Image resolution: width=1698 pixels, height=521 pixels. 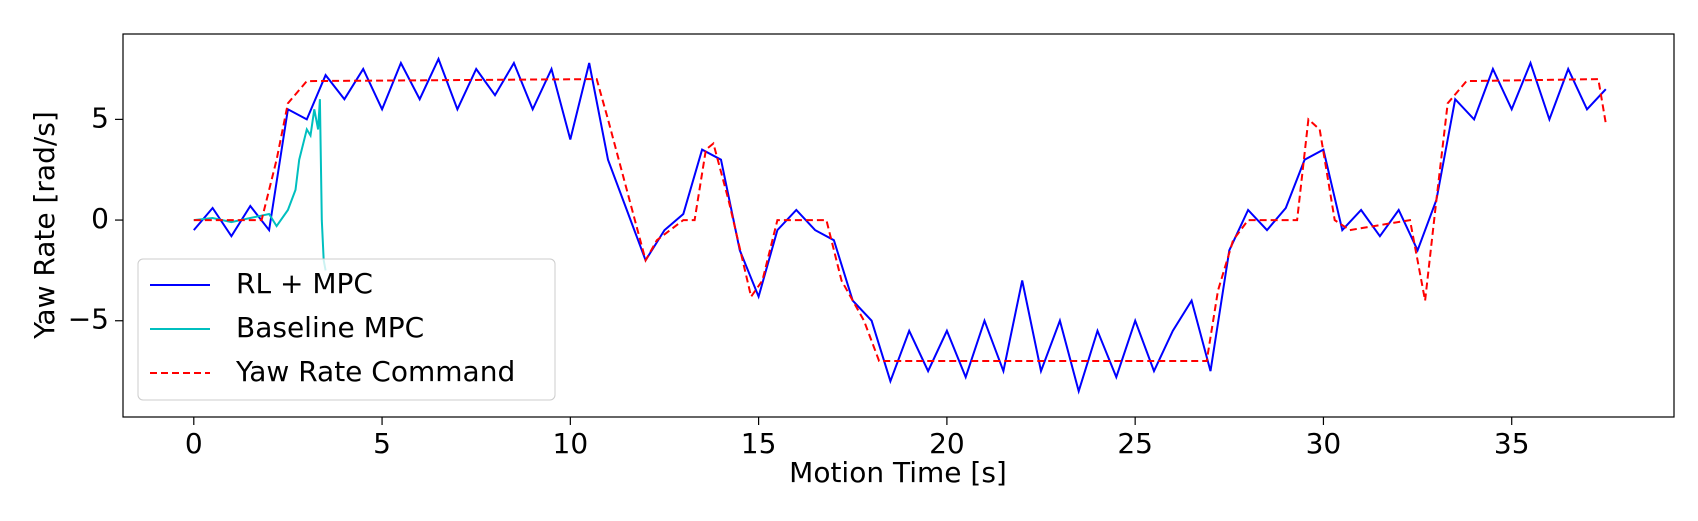 What do you see at coordinates (260, 185) in the screenshot?
I see `series-line` at bounding box center [260, 185].